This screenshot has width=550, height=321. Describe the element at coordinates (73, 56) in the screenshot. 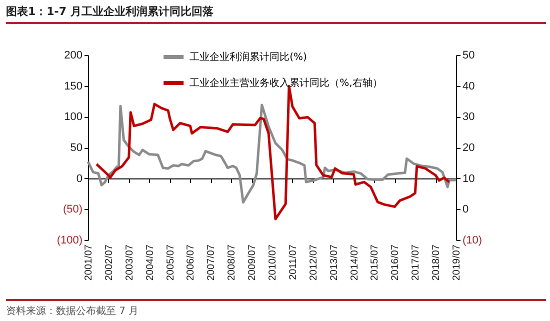

I see `y-tick-label: 200` at that location.